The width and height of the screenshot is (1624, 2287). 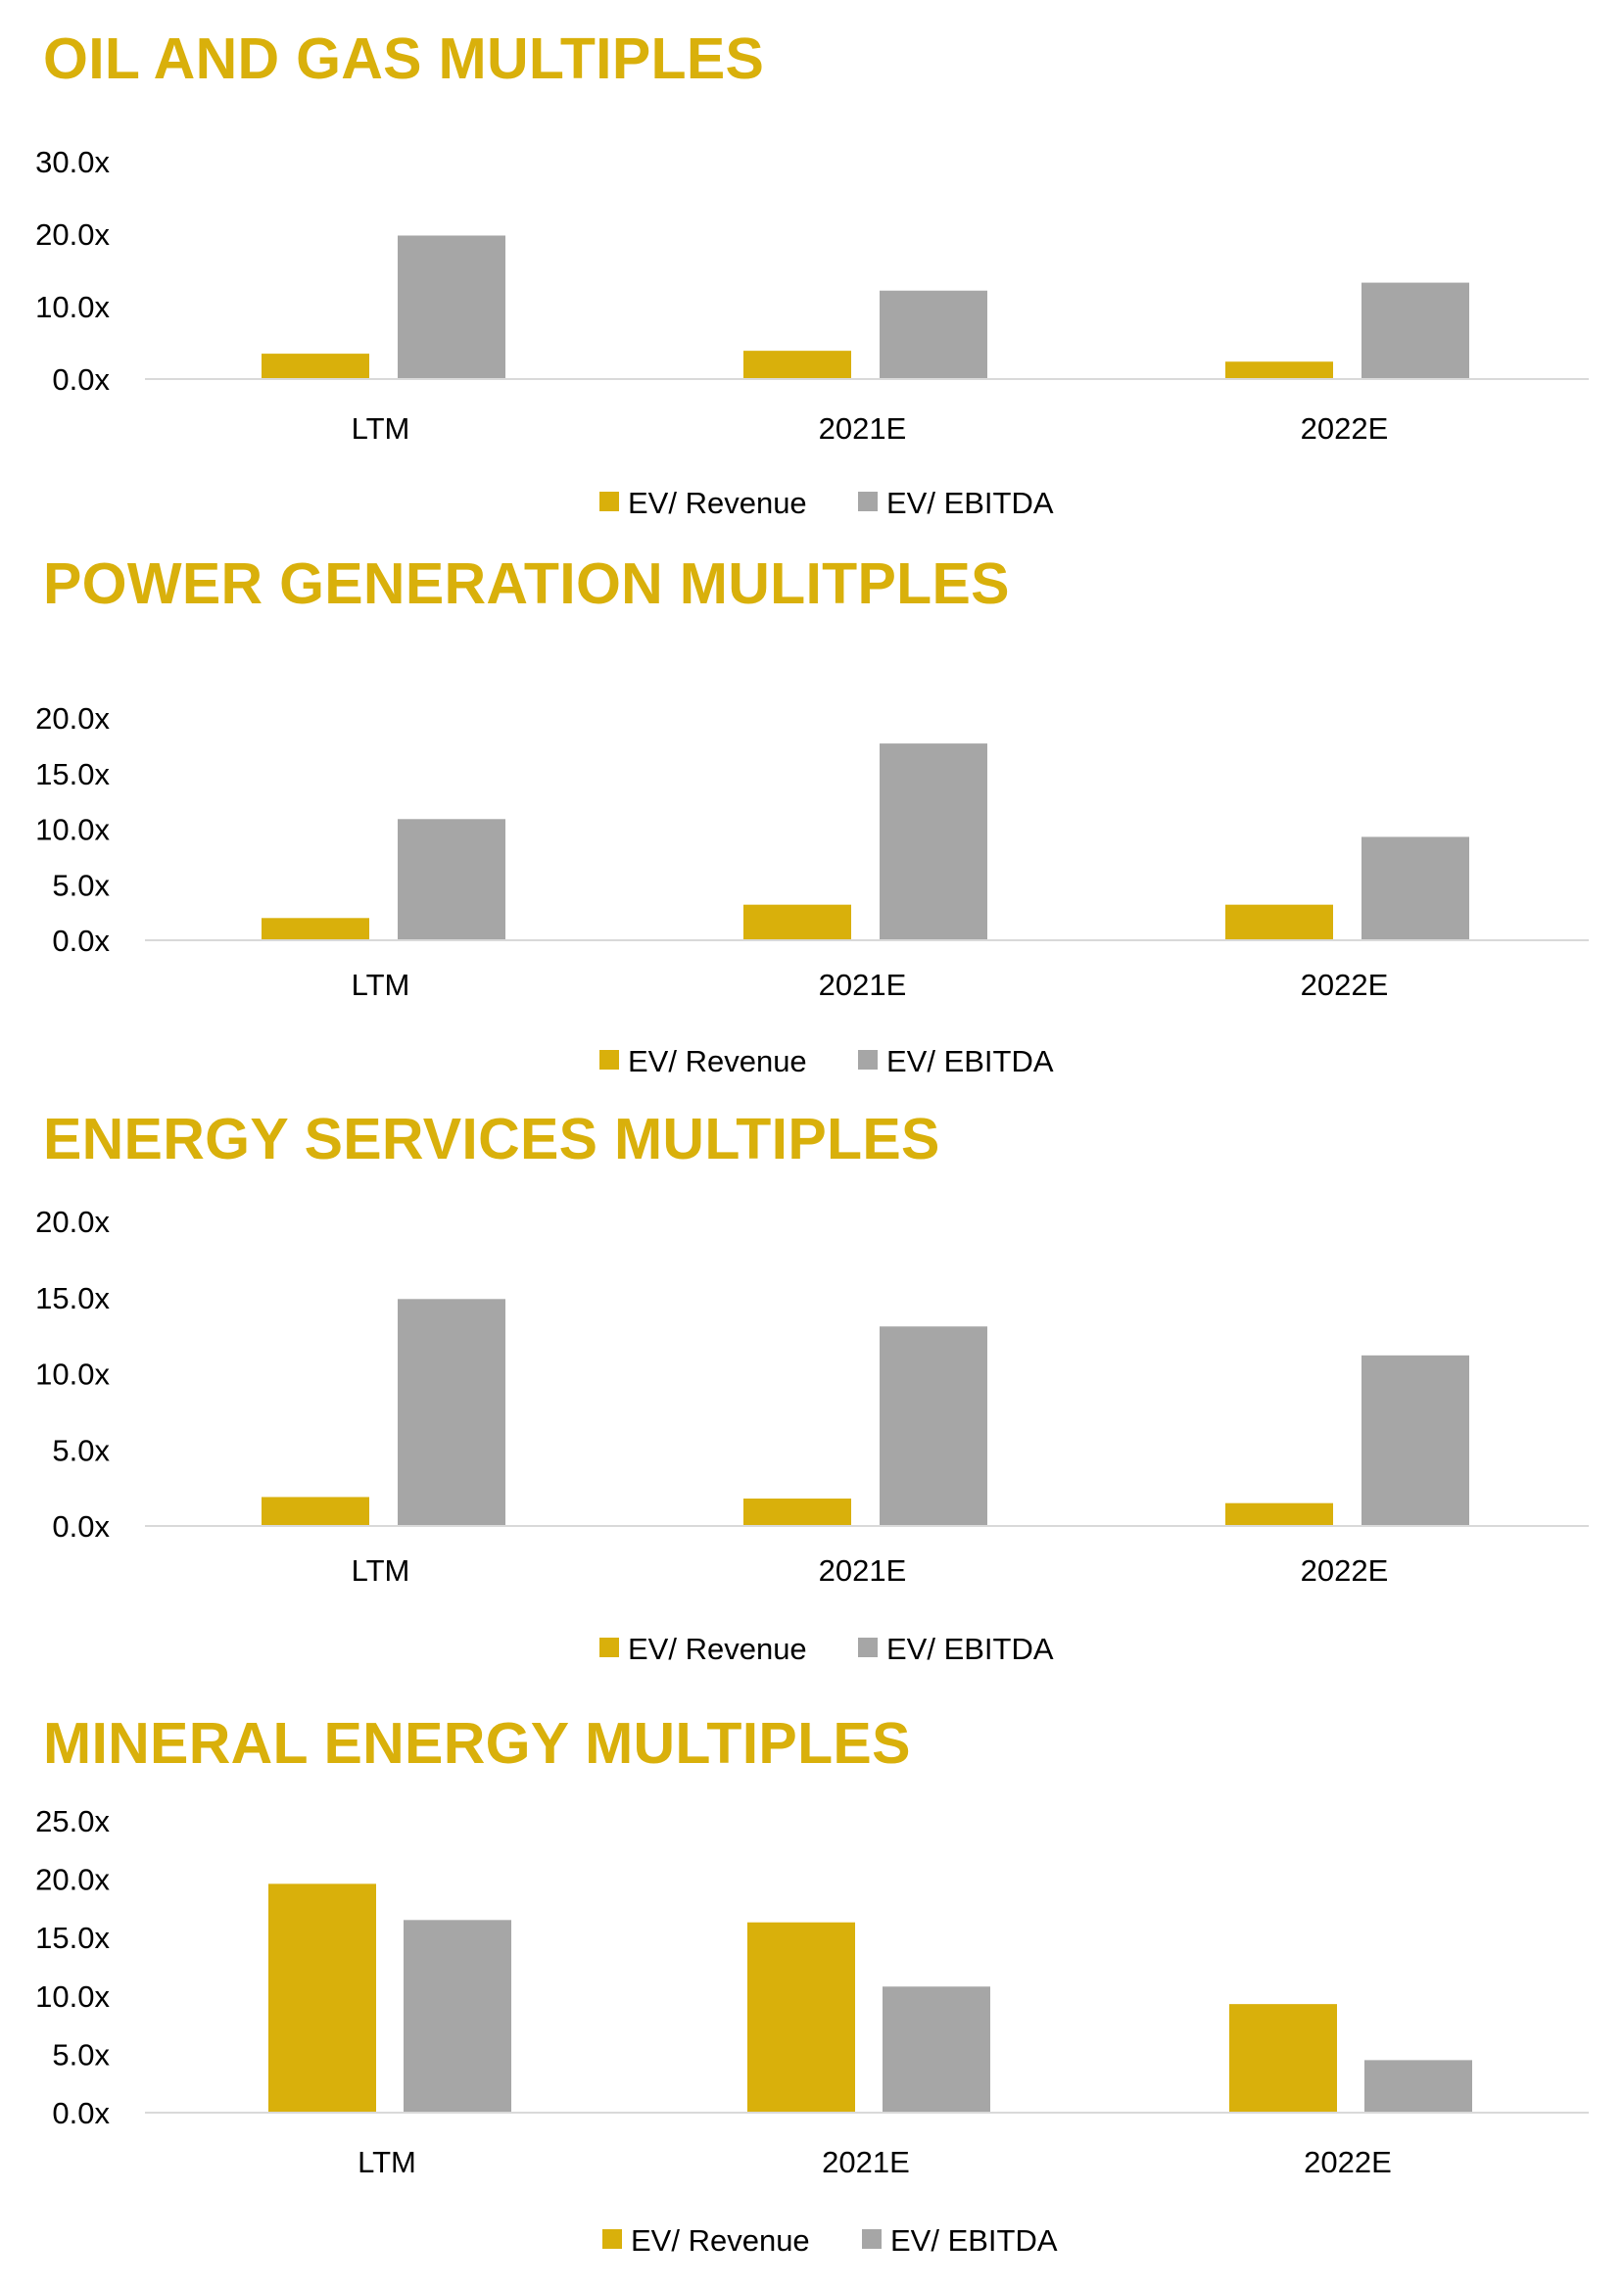 I want to click on energy-services-chart-title: ENERGY SERVICES MULTIPLES, so click(x=492, y=1139).